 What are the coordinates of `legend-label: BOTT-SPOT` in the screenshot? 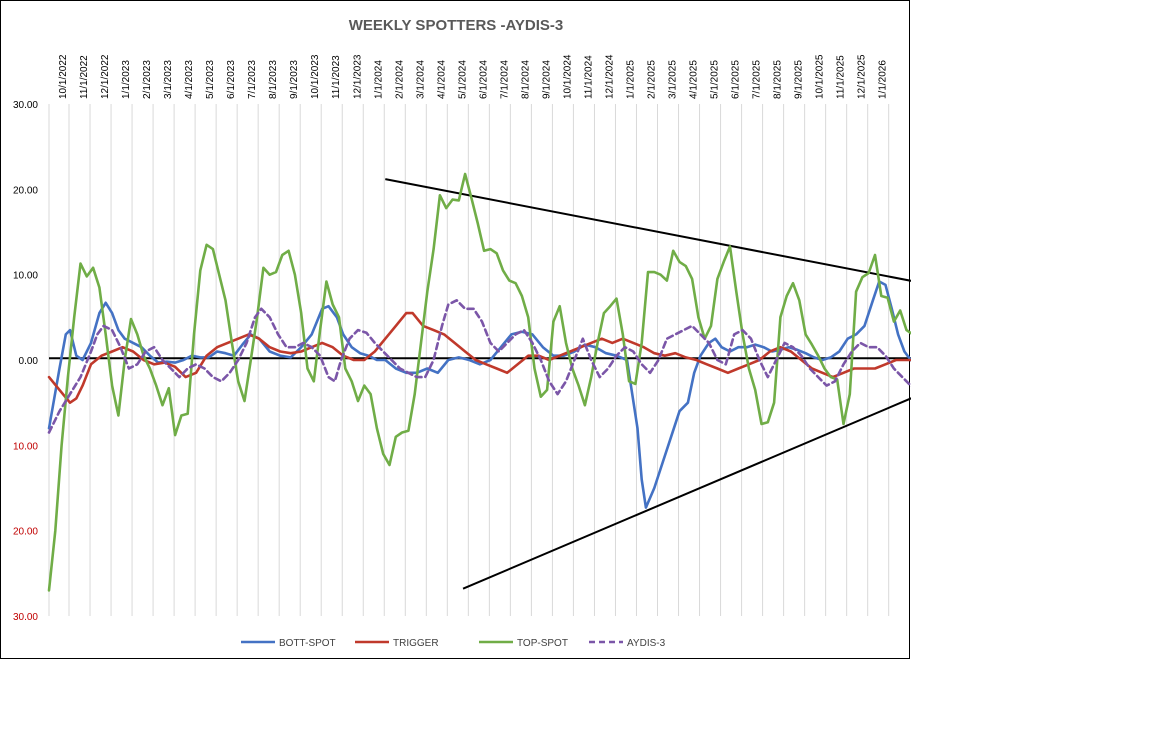 It's located at (307, 643).